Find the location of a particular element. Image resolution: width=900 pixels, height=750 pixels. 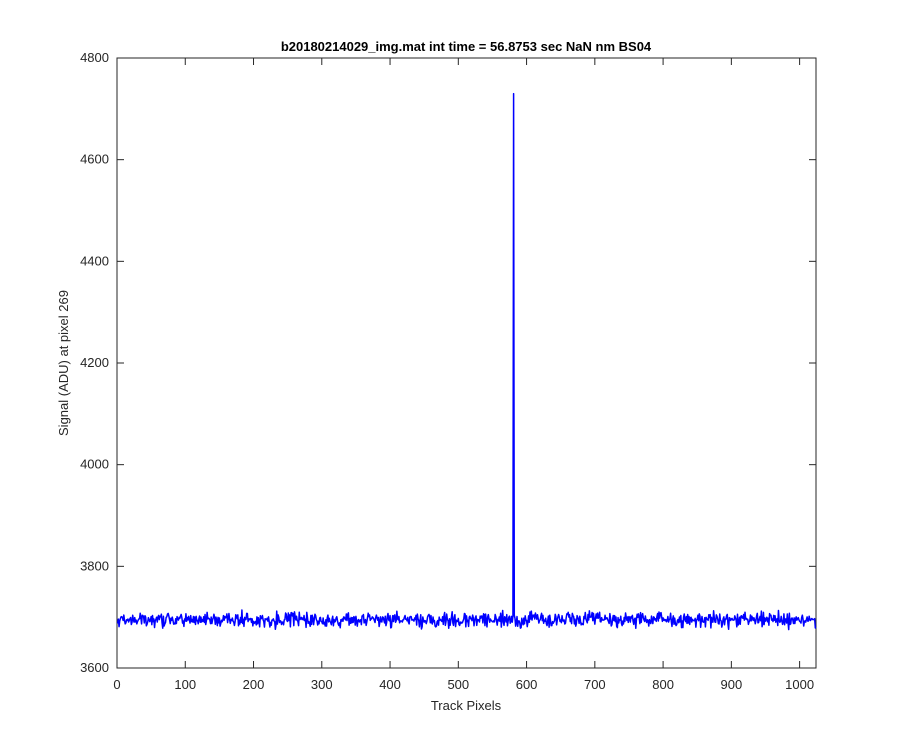

y-tick-label: 4600 is located at coordinates (94, 159).